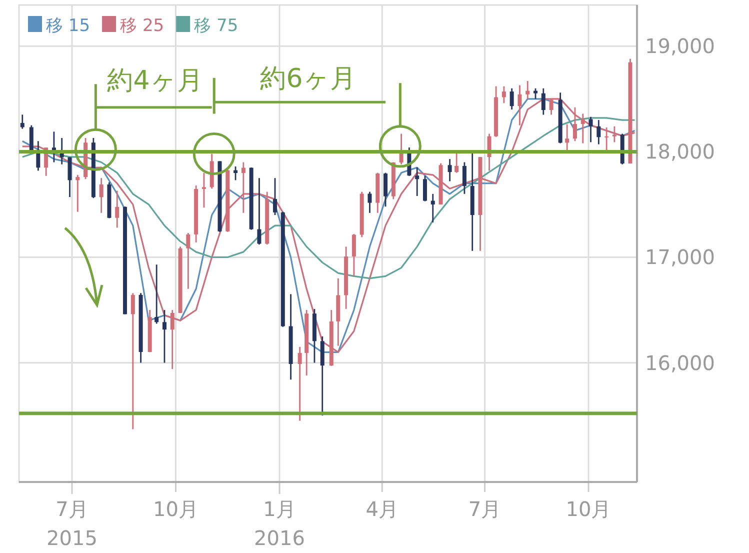 This screenshot has width=749, height=553. I want to click on annotation: 約6ヶ月, so click(308, 79).